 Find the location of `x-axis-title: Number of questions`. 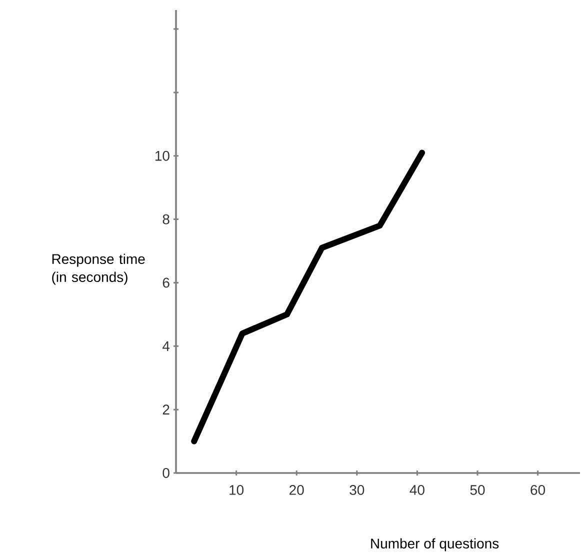

x-axis-title: Number of questions is located at coordinates (435, 545).